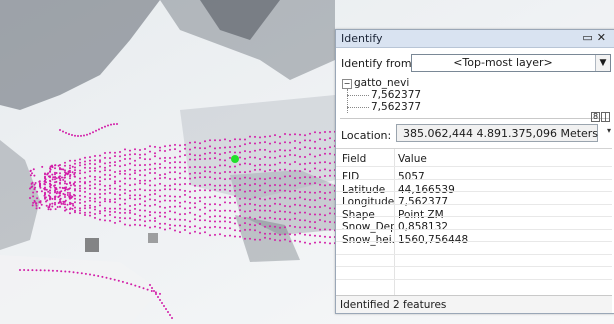 The image size is (614, 324). I want to click on table-header: Field Value, so click(474, 159).